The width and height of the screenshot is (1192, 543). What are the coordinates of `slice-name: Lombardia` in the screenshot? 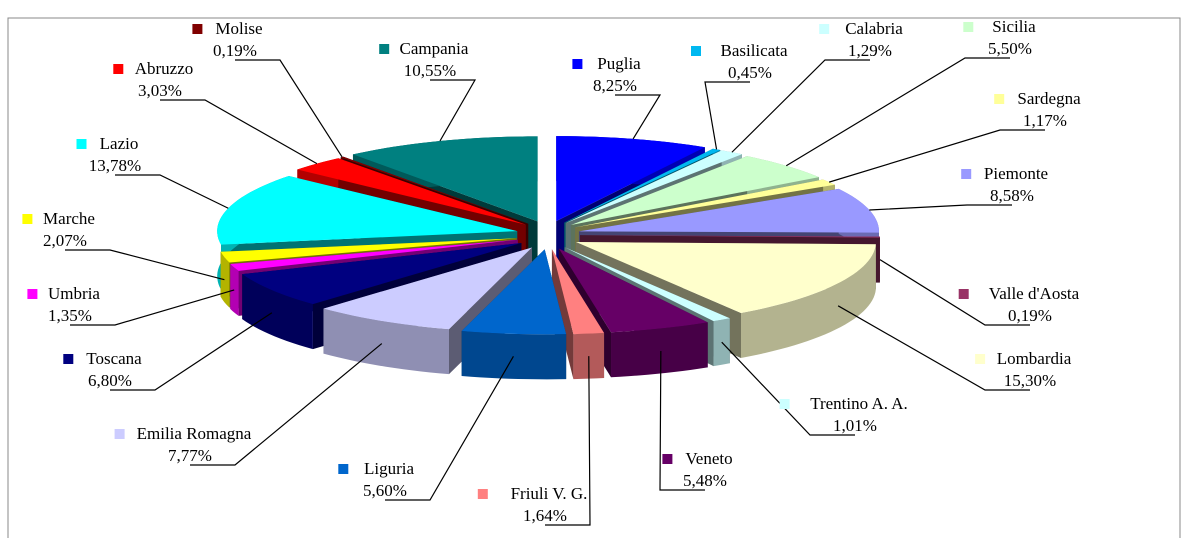 It's located at (1034, 358).